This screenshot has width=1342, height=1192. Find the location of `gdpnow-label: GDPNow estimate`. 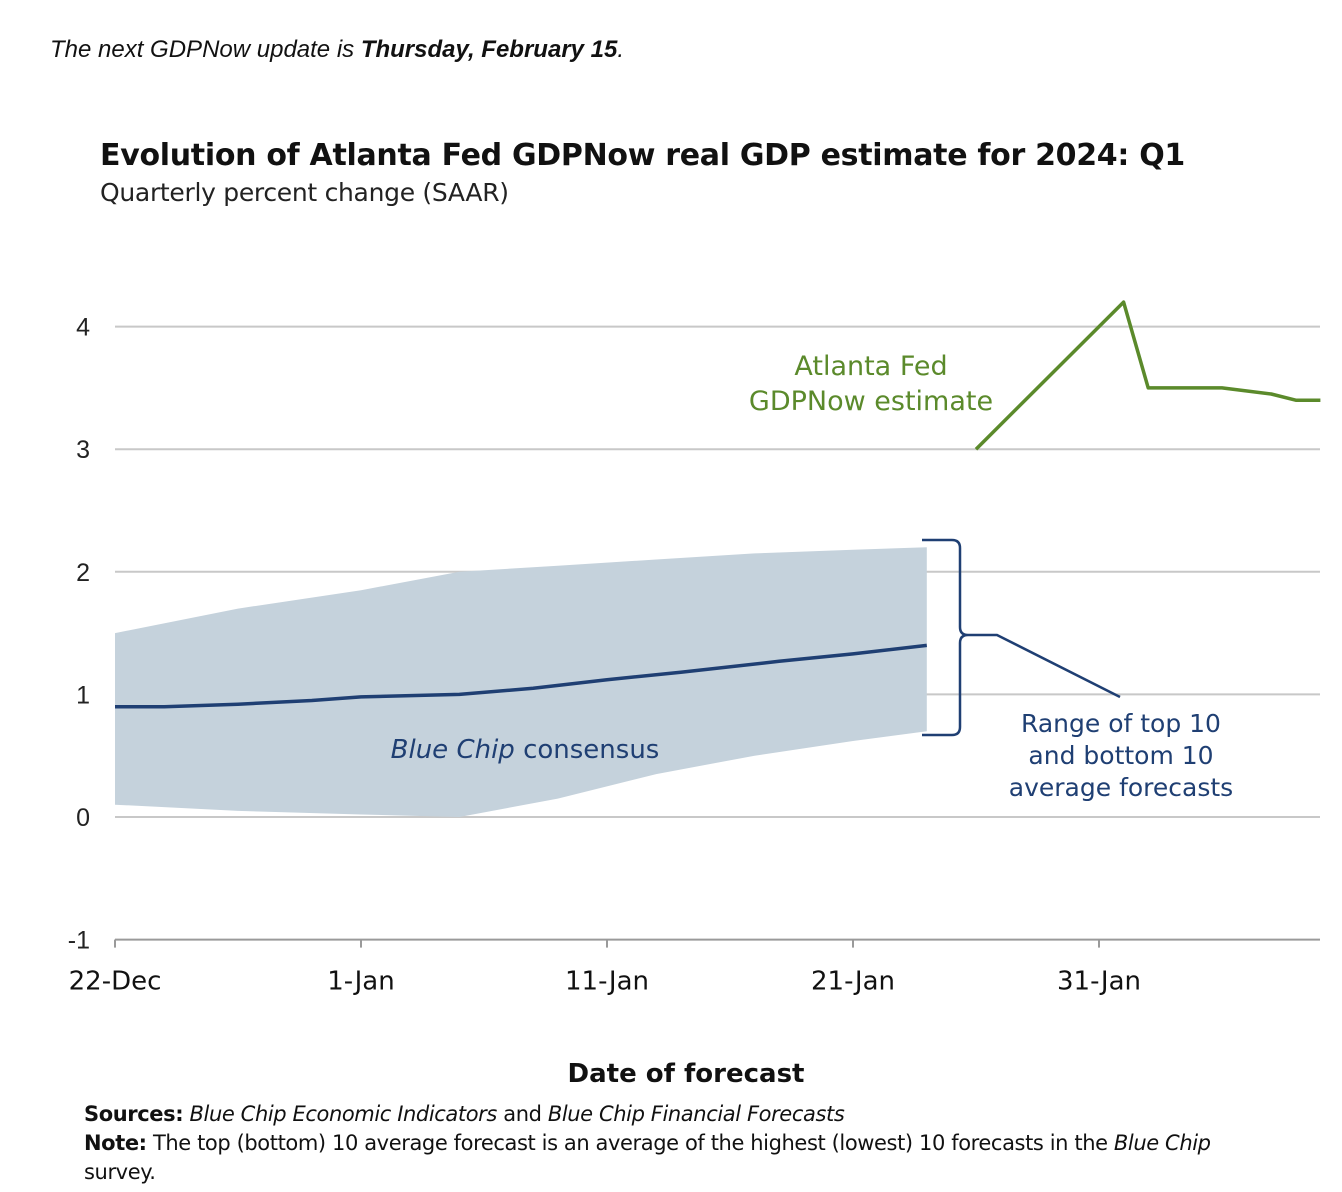

gdpnow-label: GDPNow estimate is located at coordinates (871, 401).